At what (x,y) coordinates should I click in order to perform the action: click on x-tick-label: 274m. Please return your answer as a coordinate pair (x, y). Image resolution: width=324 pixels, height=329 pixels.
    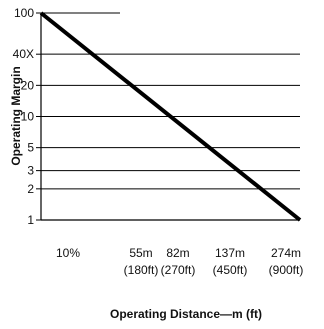
    Looking at the image, I should click on (286, 253).